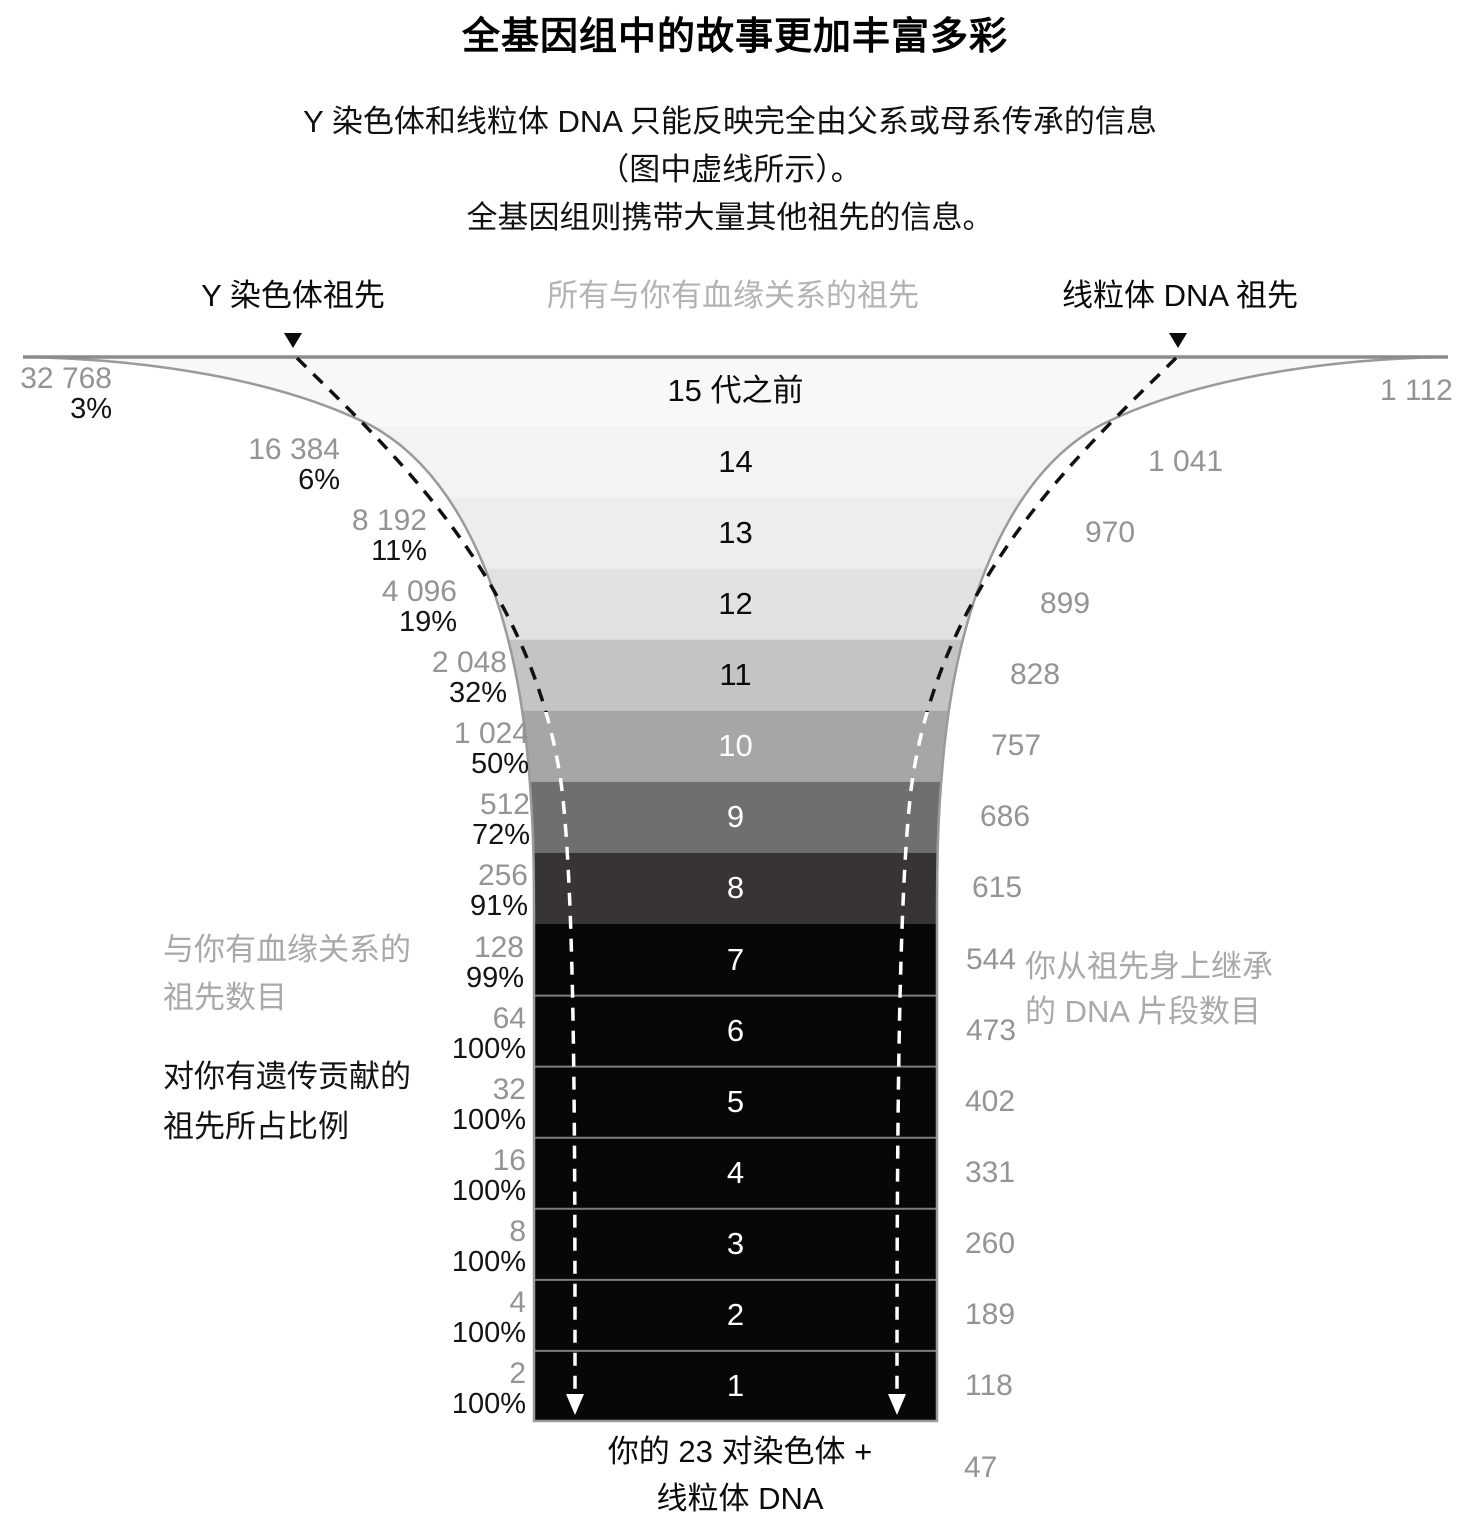  Describe the element at coordinates (1180, 295) in the screenshot. I see `mtdna-ancestor-label: 线粒体 DNA 祖先` at that location.